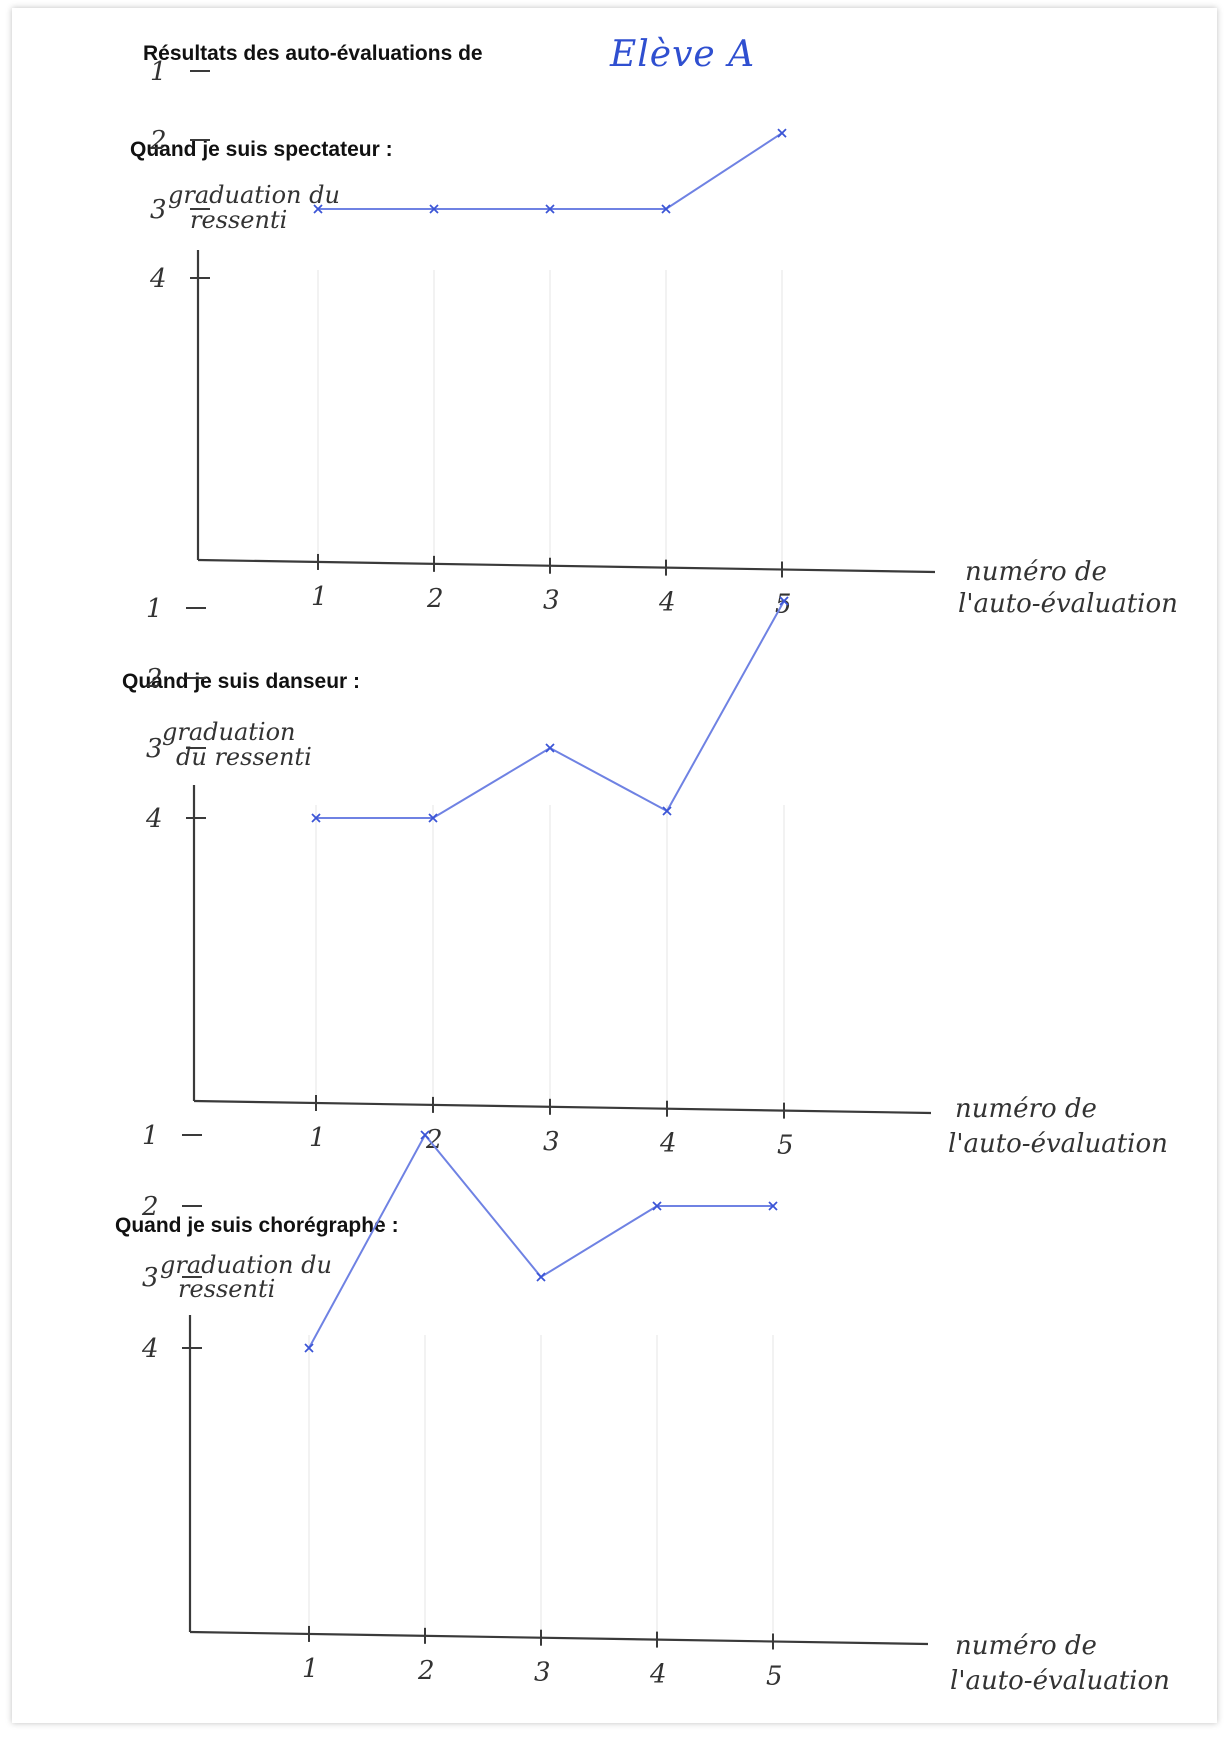  Describe the element at coordinates (683, 54) in the screenshot. I see `student-name: Elève A` at that location.